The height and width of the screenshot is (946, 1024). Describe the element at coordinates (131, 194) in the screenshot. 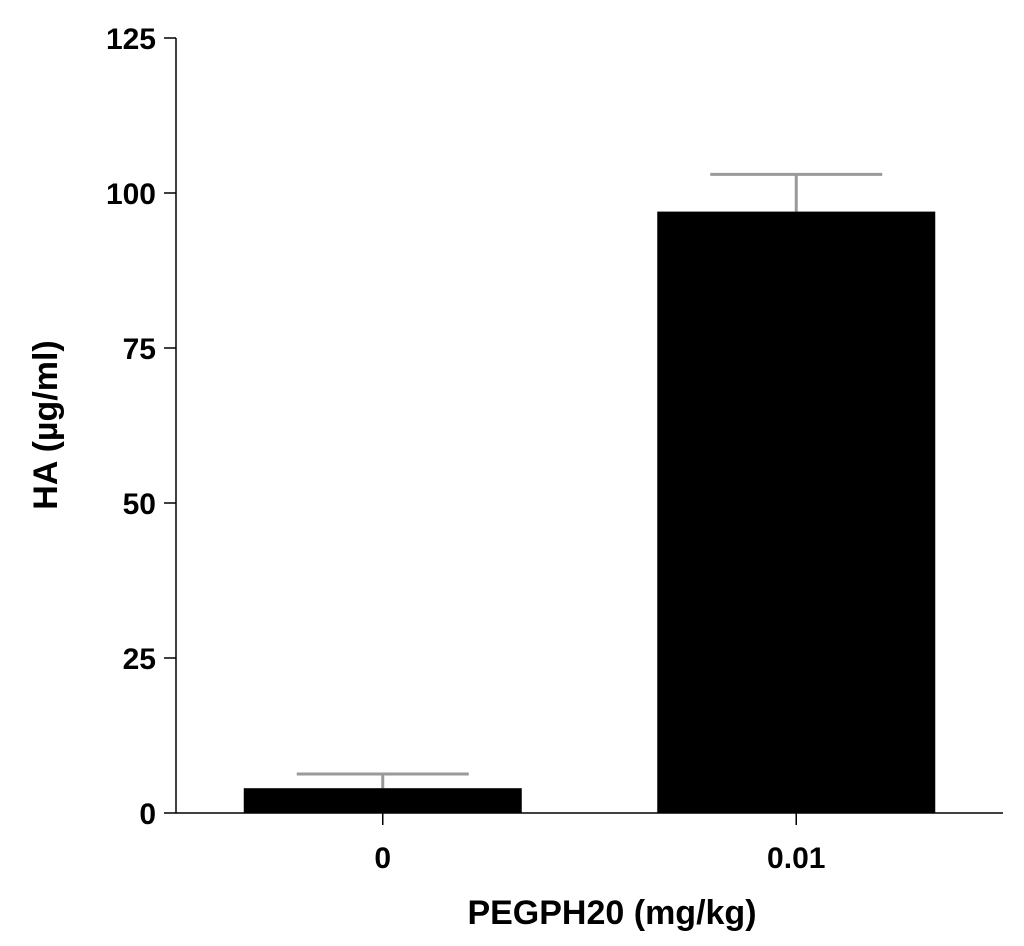

I see `y-tick-label: 100` at that location.